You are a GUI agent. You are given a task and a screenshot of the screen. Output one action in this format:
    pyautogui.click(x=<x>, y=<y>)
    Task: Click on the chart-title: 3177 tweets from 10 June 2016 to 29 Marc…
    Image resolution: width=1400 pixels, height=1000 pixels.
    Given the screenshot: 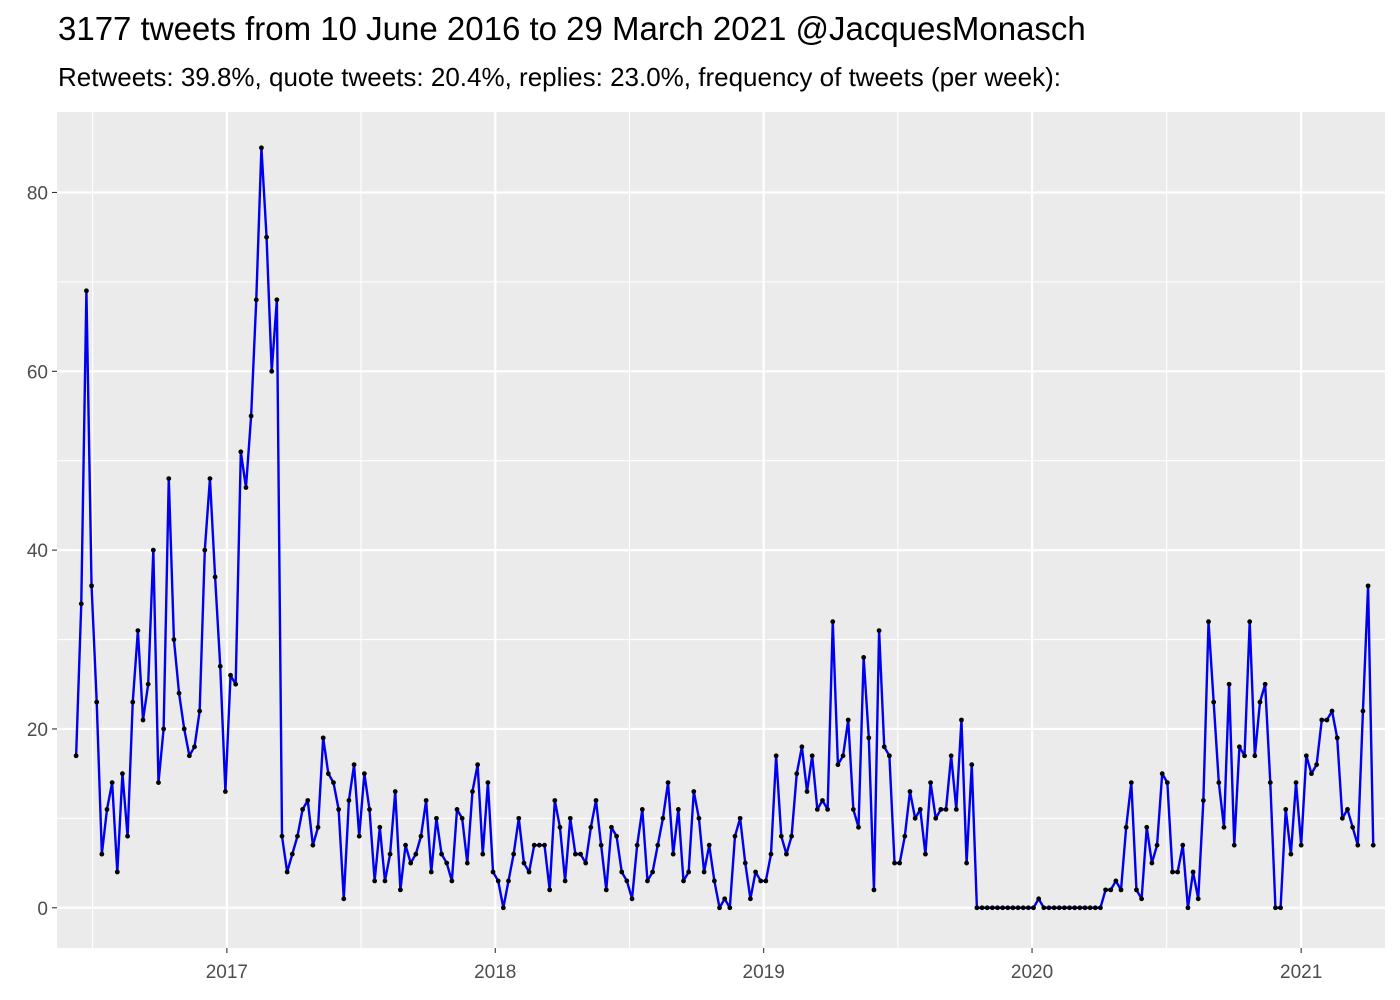 What is the action you would take?
    pyautogui.click(x=572, y=28)
    